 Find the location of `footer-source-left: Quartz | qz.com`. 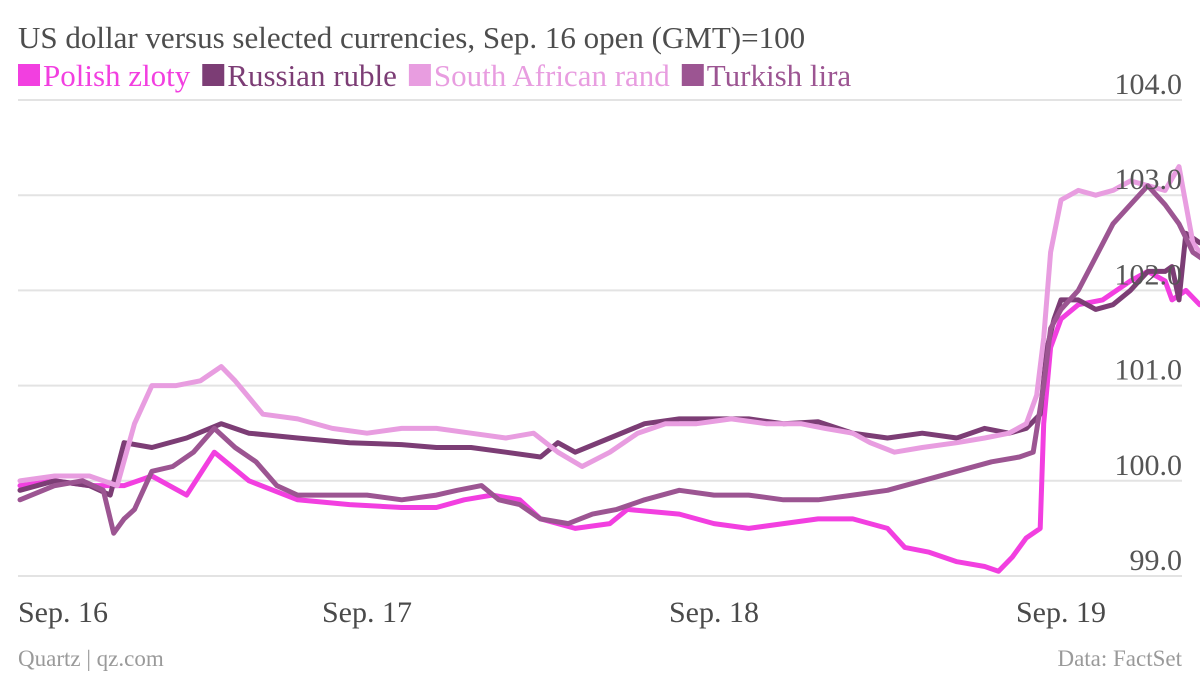

footer-source-left: Quartz | qz.com is located at coordinates (91, 658).